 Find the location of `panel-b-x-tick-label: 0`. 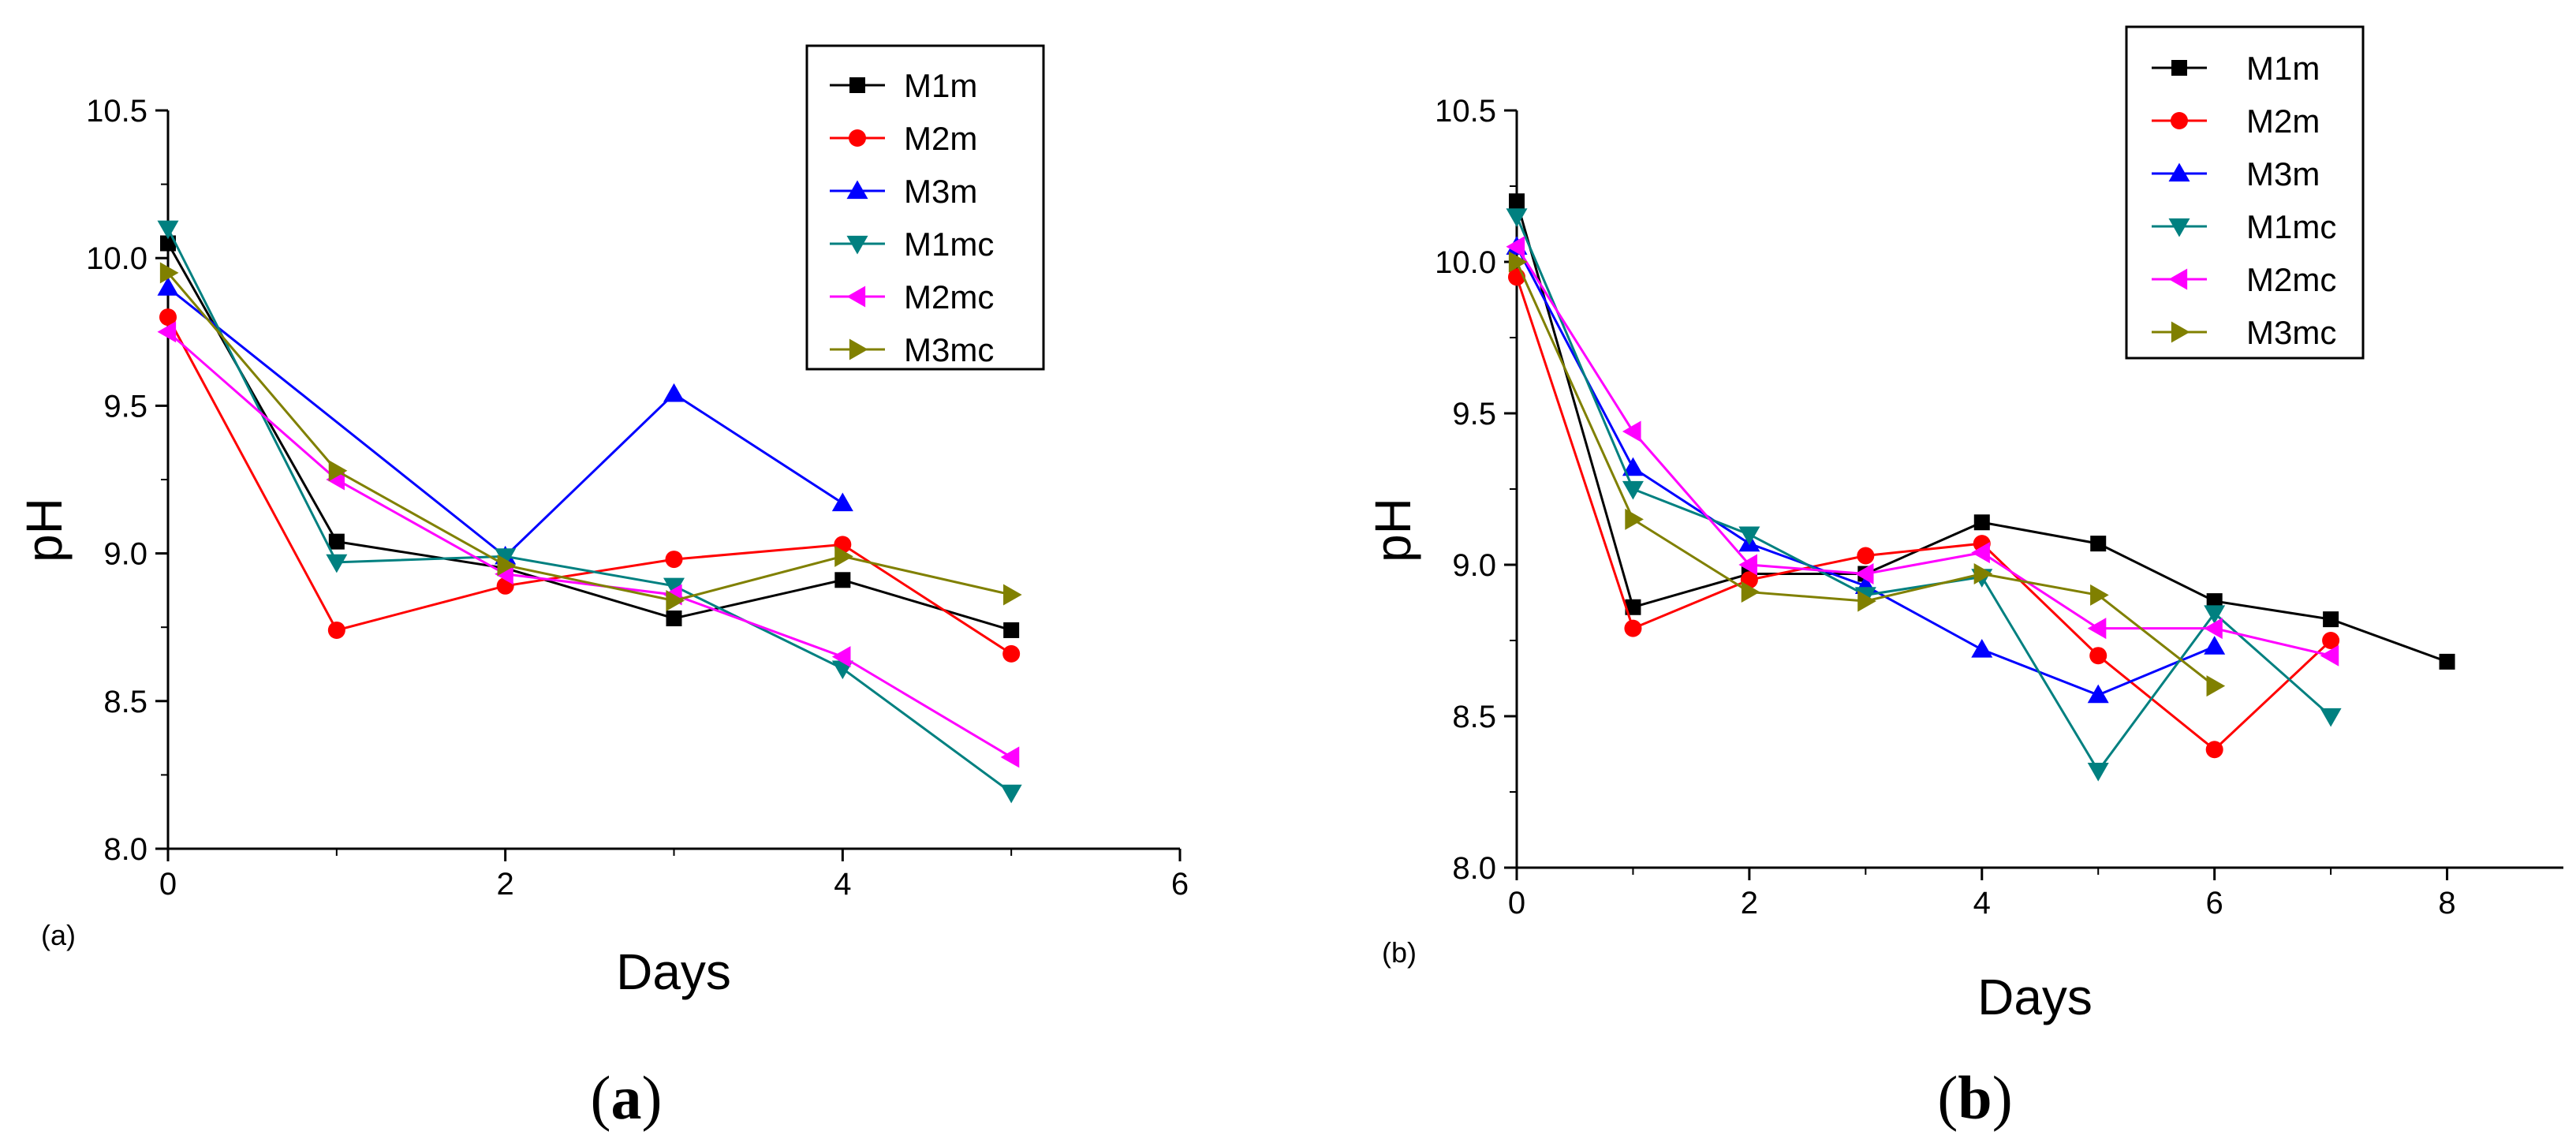

panel-b-x-tick-label: 0 is located at coordinates (1516, 903).